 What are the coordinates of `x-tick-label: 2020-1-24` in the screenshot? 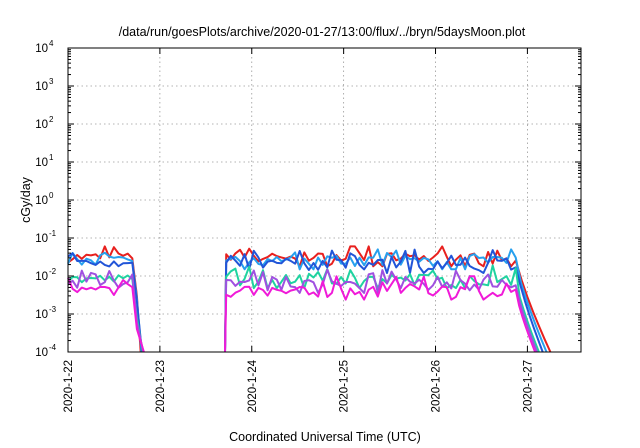 It's located at (253, 385).